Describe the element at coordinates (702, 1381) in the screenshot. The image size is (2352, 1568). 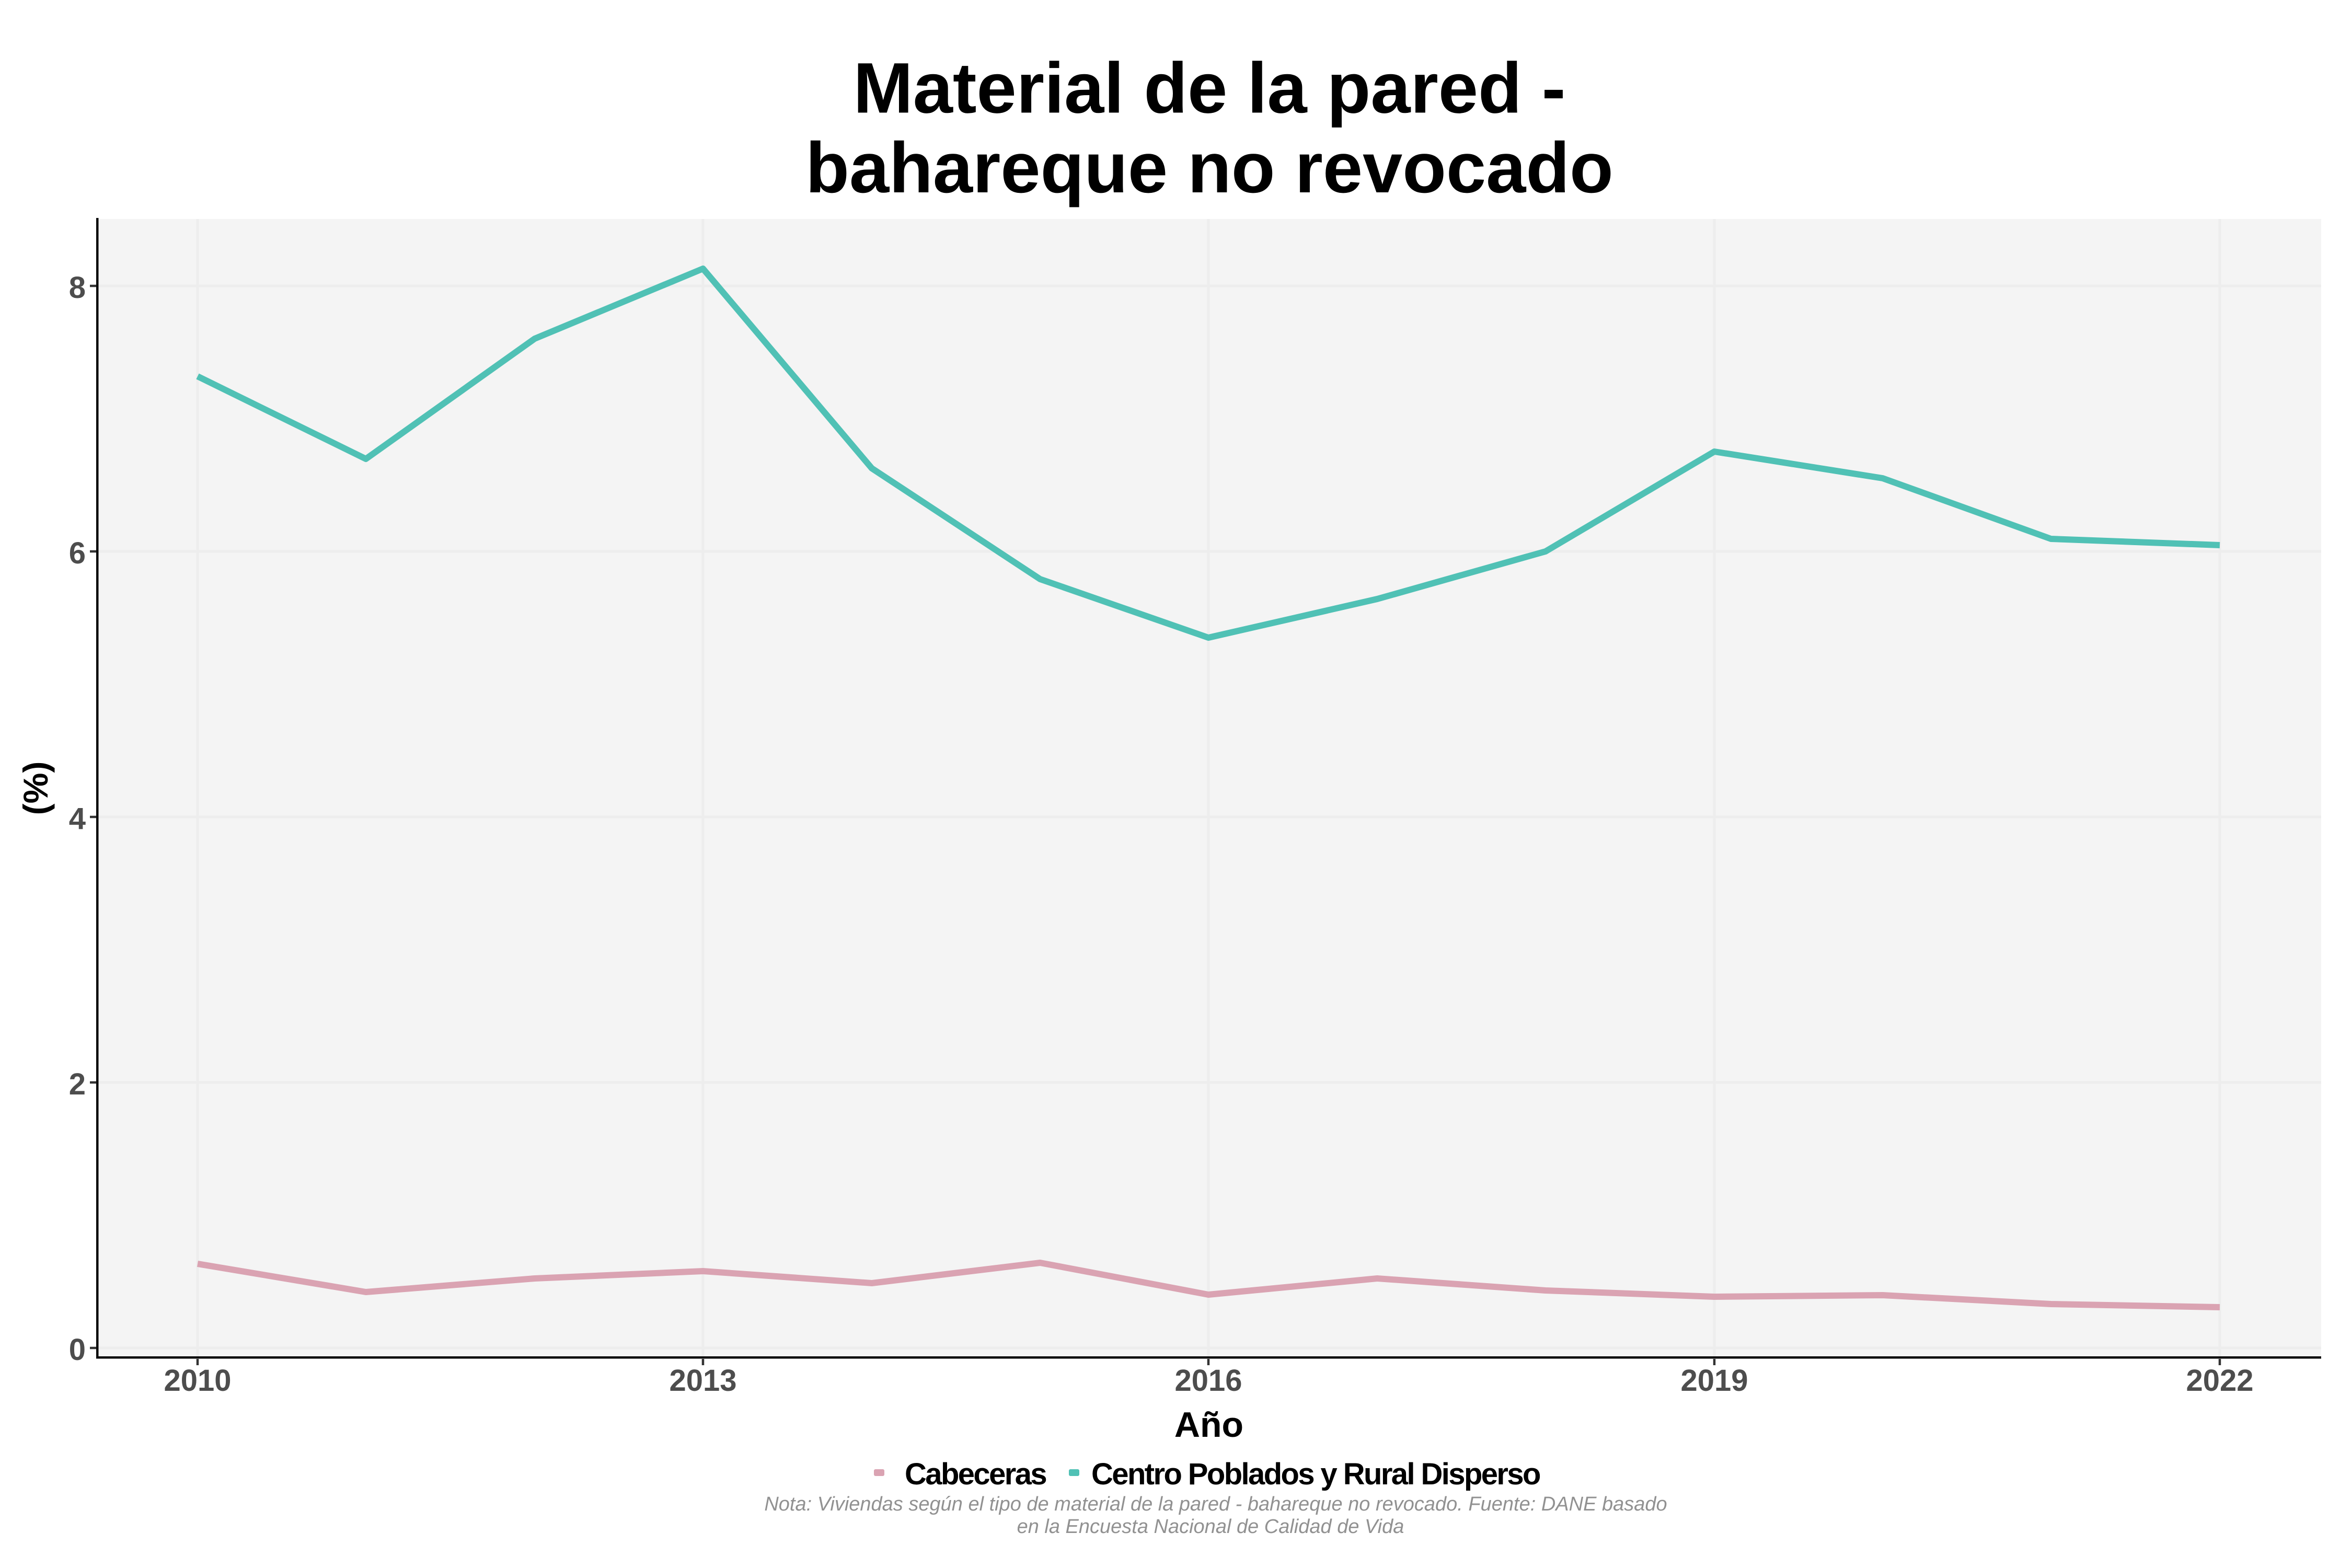
I see `svg-text: 2013` at that location.